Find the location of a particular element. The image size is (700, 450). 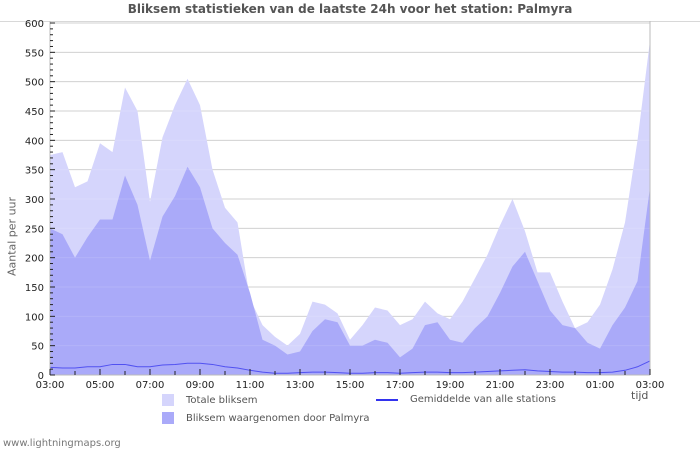

x-tick-label: 19:00 is located at coordinates (450, 385).